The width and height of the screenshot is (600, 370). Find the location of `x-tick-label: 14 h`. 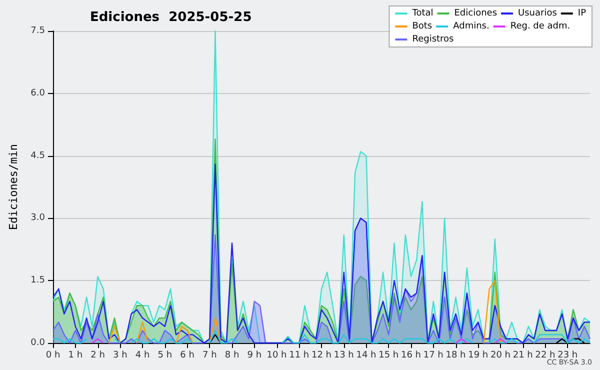

x-tick-label: 14 h is located at coordinates (366, 355).